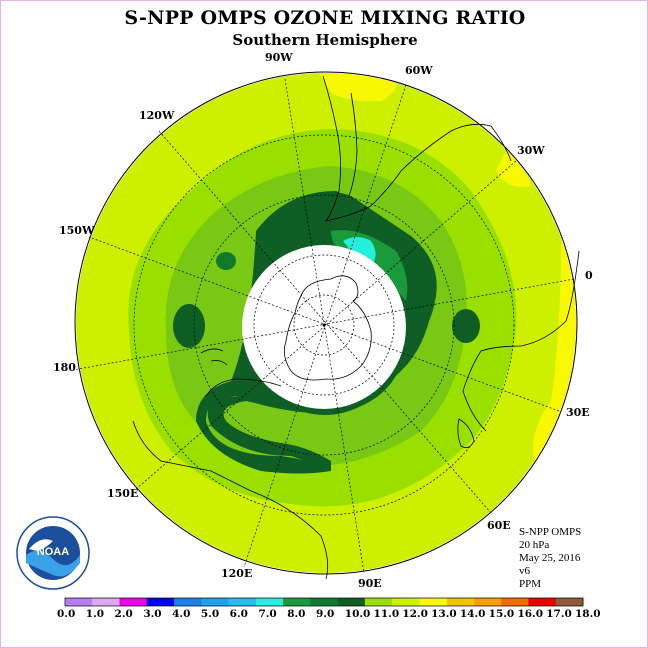 This screenshot has width=648, height=648. I want to click on field-spot-west, so click(189, 326).